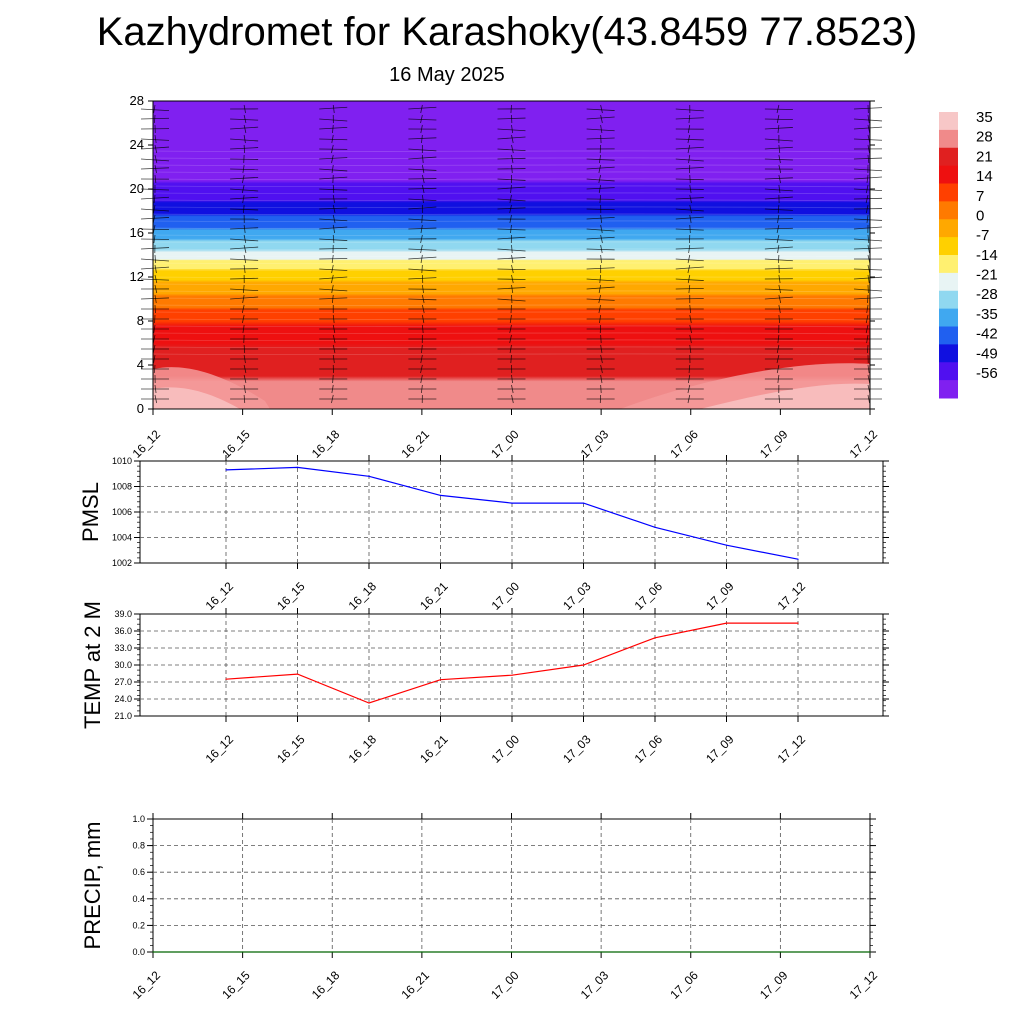  What do you see at coordinates (291, 596) in the screenshot?
I see `pmsl-panel-x-tick-label: 16_15` at bounding box center [291, 596].